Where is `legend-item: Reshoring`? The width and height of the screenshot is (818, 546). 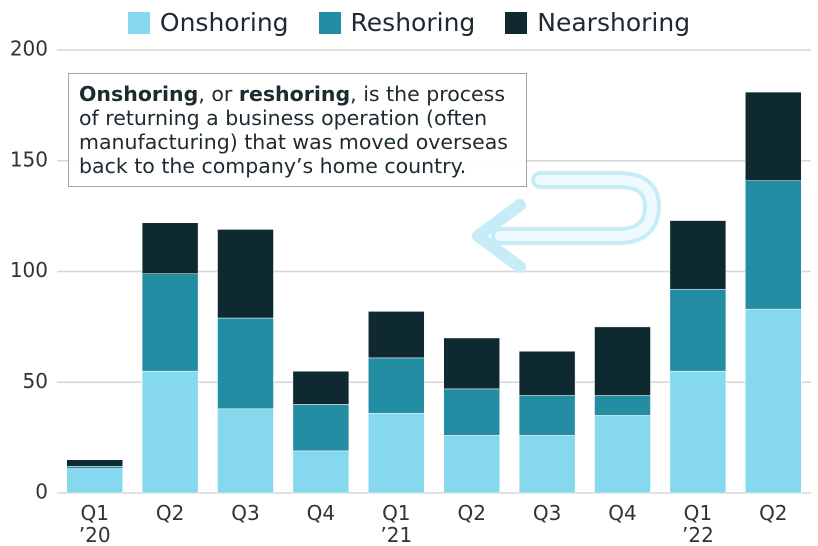 legend-item: Reshoring is located at coordinates (397, 22).